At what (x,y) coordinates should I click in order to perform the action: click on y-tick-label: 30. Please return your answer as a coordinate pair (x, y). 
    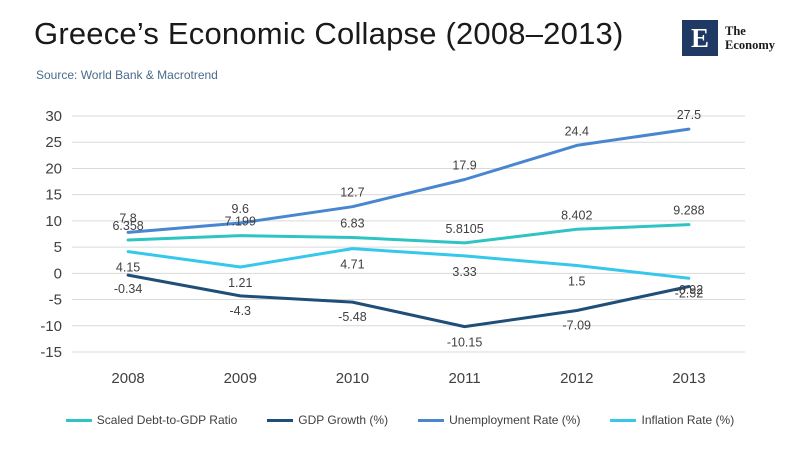
    Looking at the image, I should click on (53, 116).